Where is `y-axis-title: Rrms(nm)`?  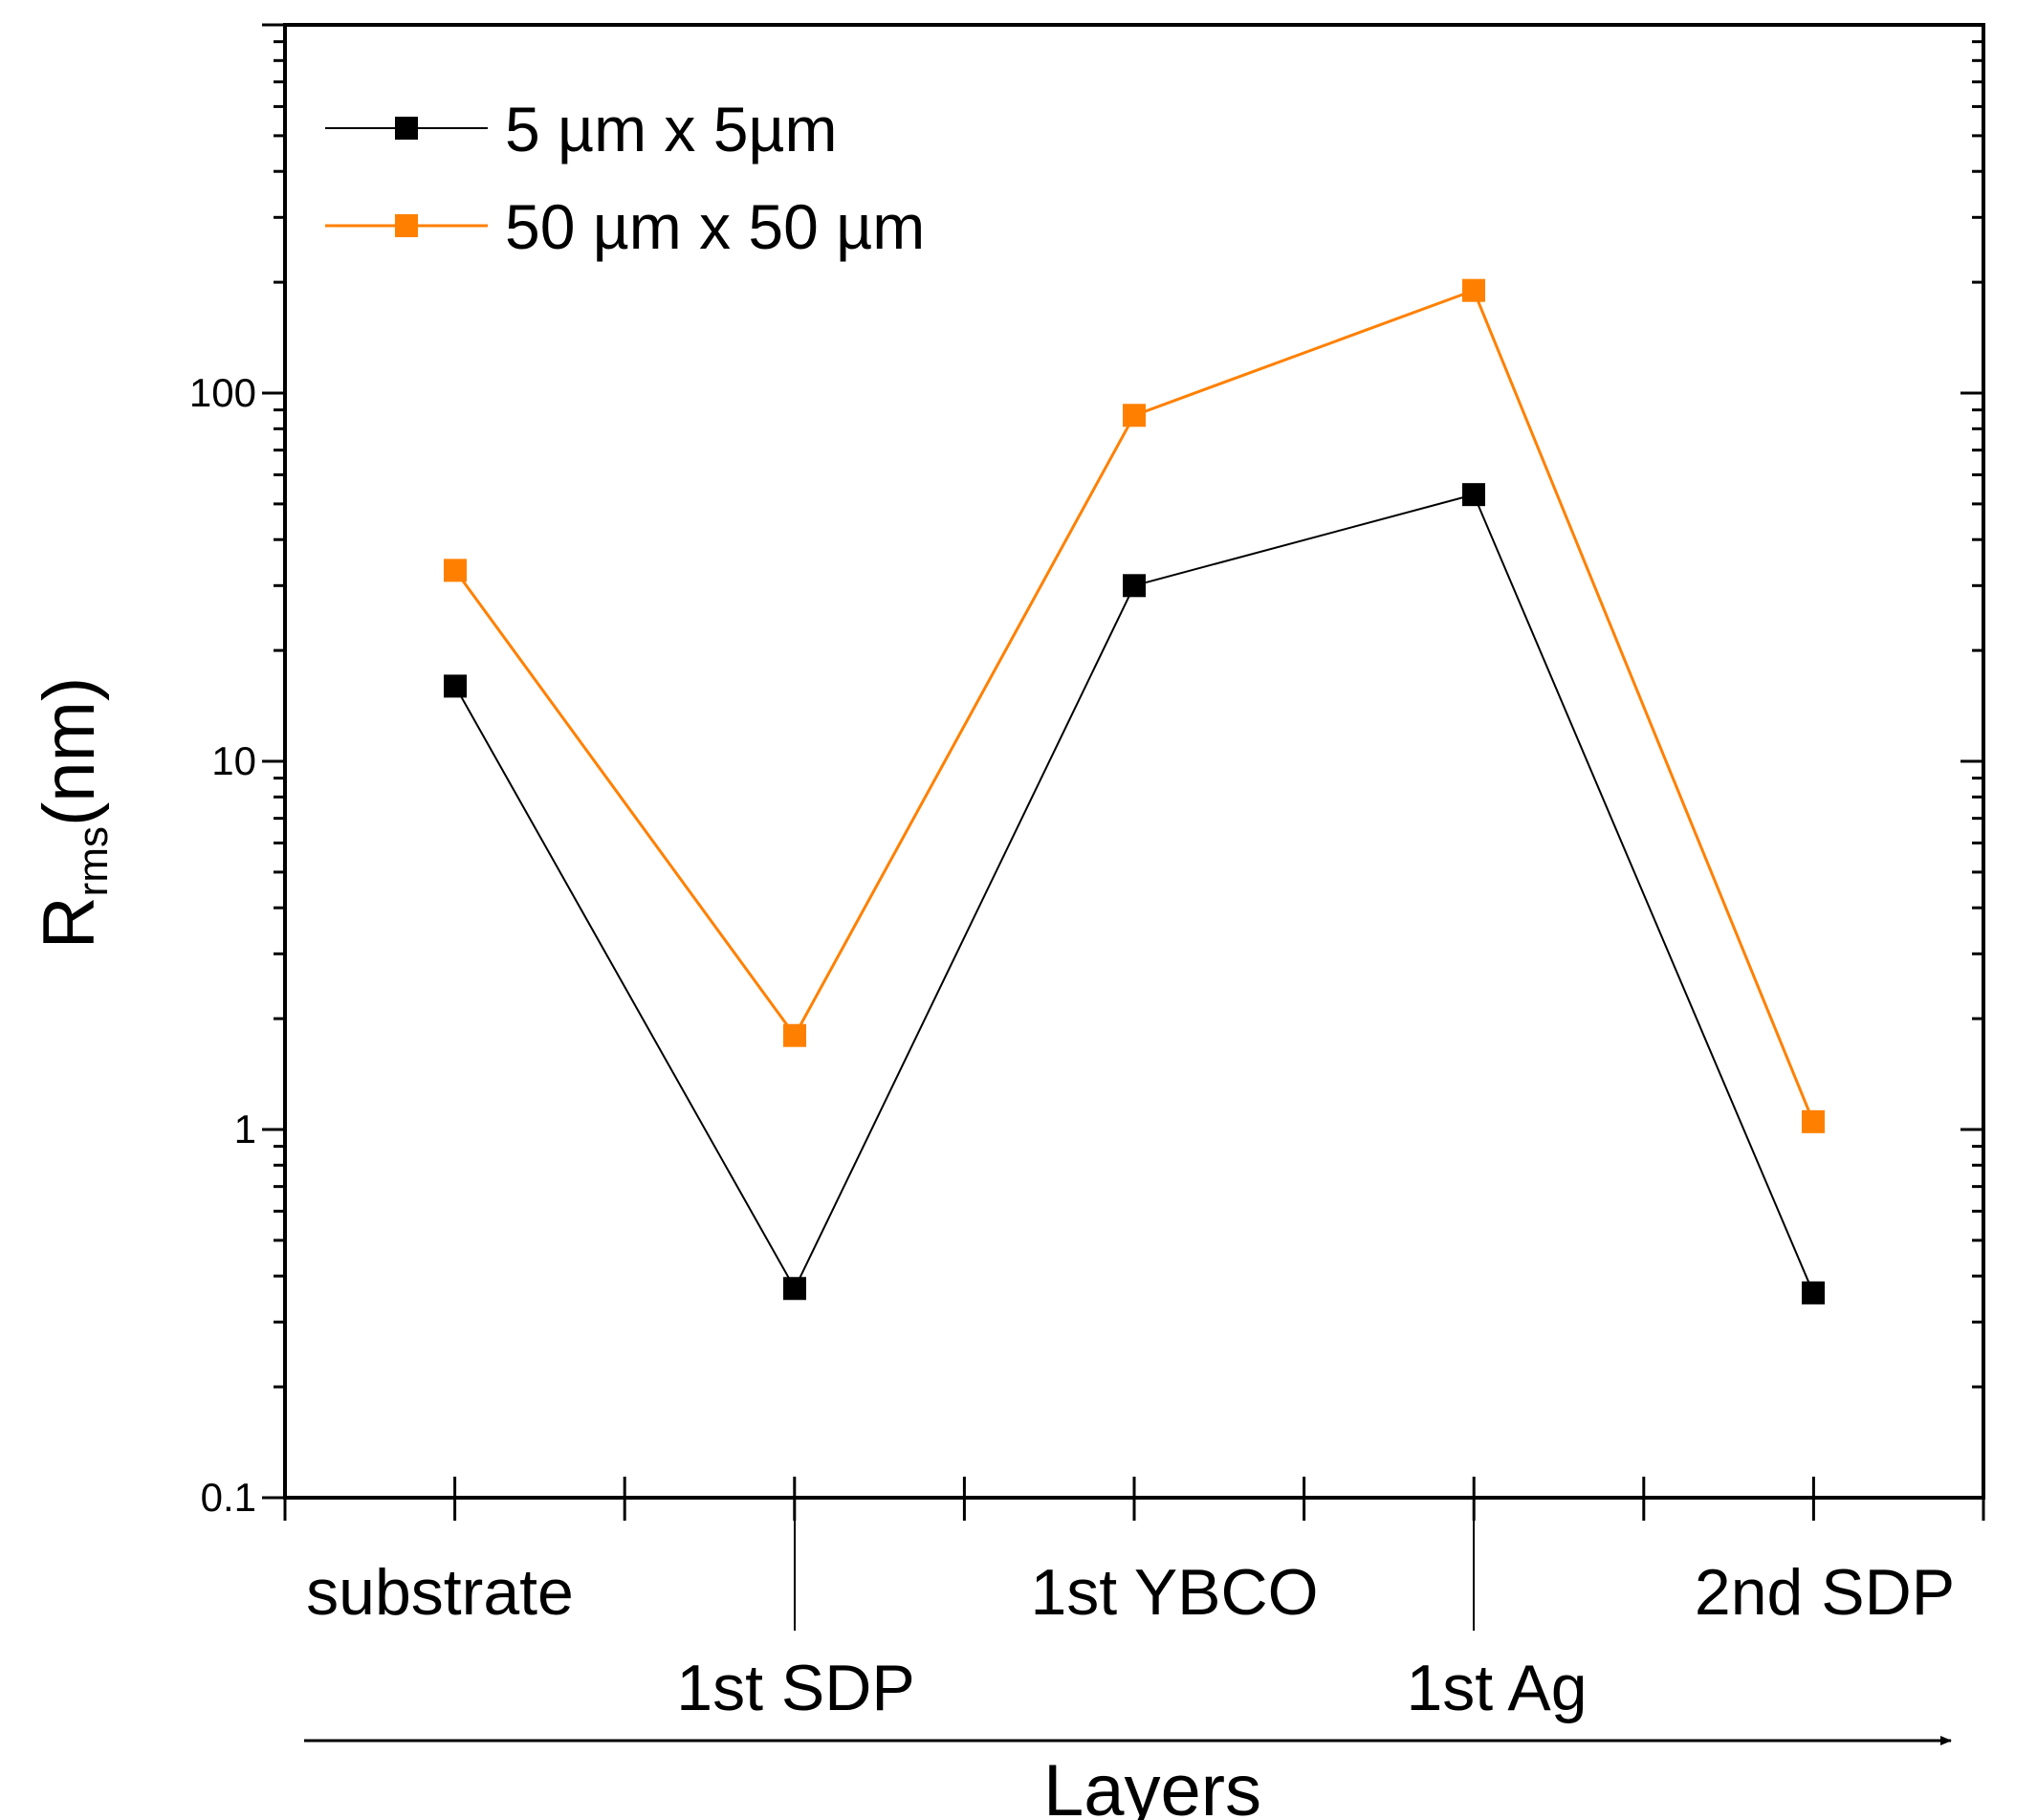
y-axis-title: Rrms(nm) is located at coordinates (73, 813).